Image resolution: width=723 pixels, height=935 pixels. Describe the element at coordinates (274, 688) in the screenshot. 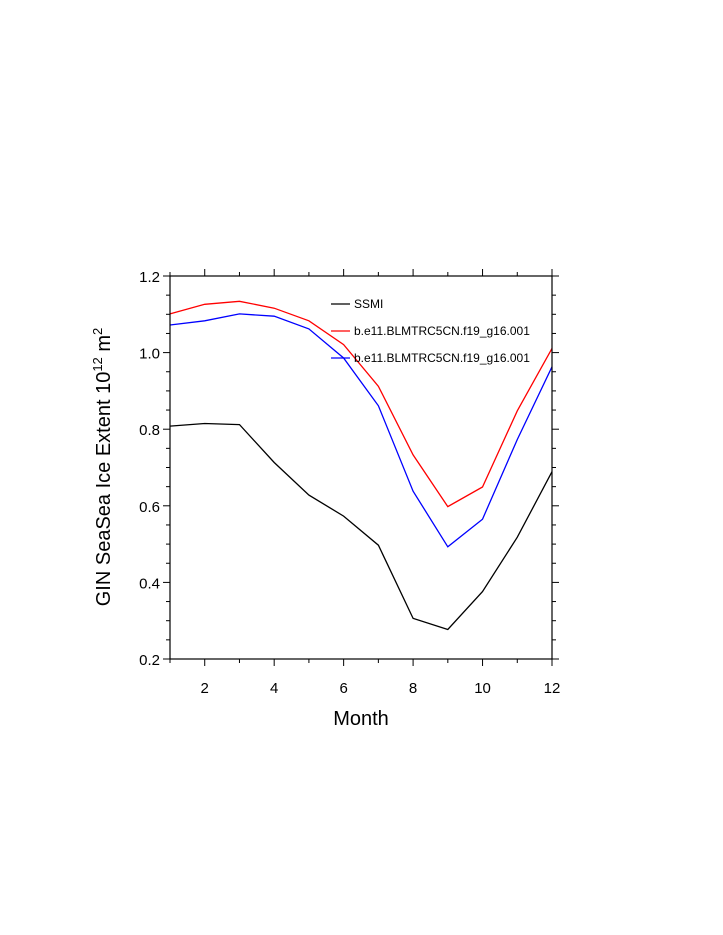

I see `x-tick-label: 4` at that location.